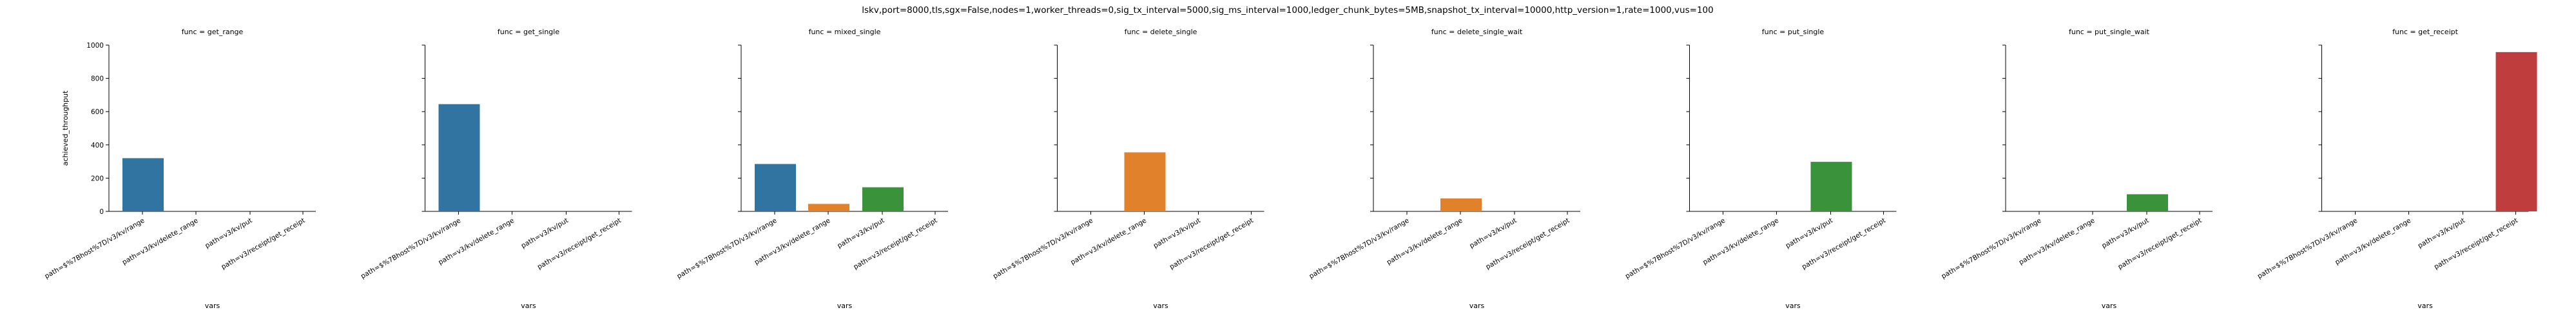  What do you see at coordinates (1793, 32) in the screenshot?
I see `panel-title: func = put_single` at bounding box center [1793, 32].